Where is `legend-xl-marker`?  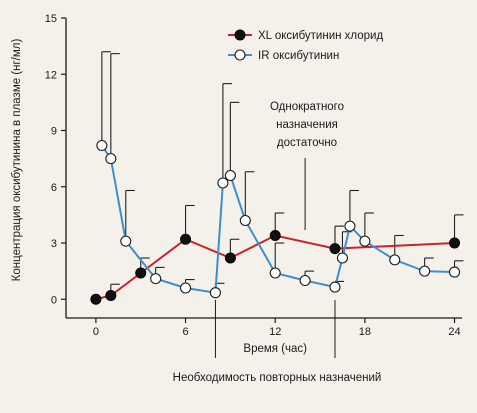
legend-xl-marker is located at coordinates (240, 35).